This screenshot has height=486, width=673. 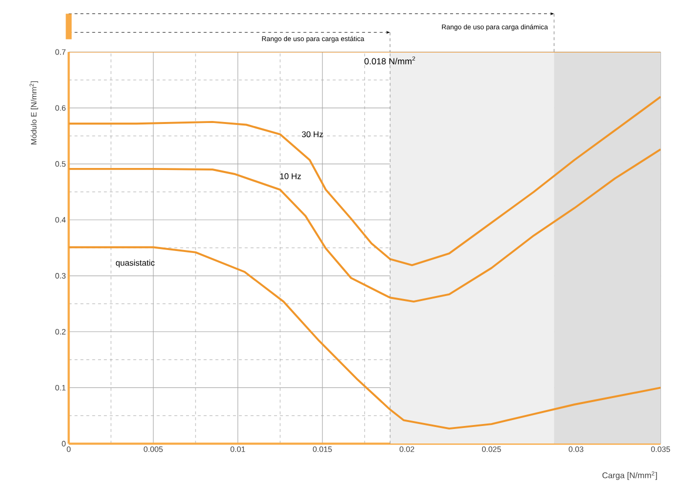 What do you see at coordinates (629, 475) in the screenshot?
I see `x-axis-title: Carga [N/mm$^{2}$]` at bounding box center [629, 475].